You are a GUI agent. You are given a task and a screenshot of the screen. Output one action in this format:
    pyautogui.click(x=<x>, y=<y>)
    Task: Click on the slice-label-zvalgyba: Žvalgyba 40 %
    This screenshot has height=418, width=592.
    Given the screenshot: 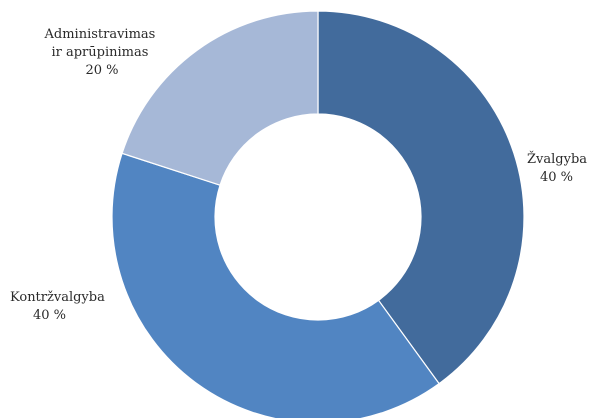 What is the action you would take?
    pyautogui.click(x=559, y=168)
    